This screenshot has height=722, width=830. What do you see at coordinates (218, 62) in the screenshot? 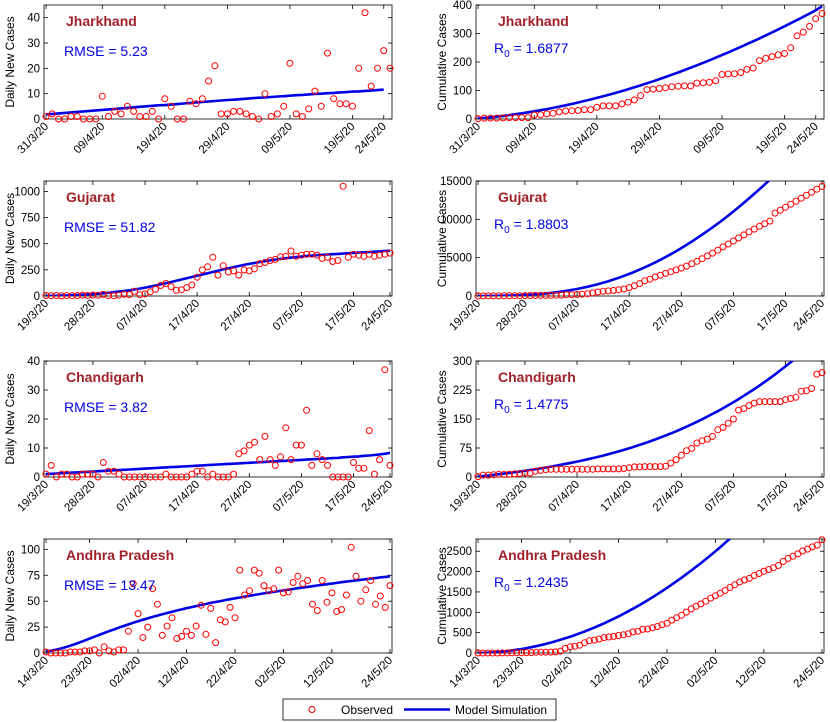
I see `axes-frame` at bounding box center [218, 62].